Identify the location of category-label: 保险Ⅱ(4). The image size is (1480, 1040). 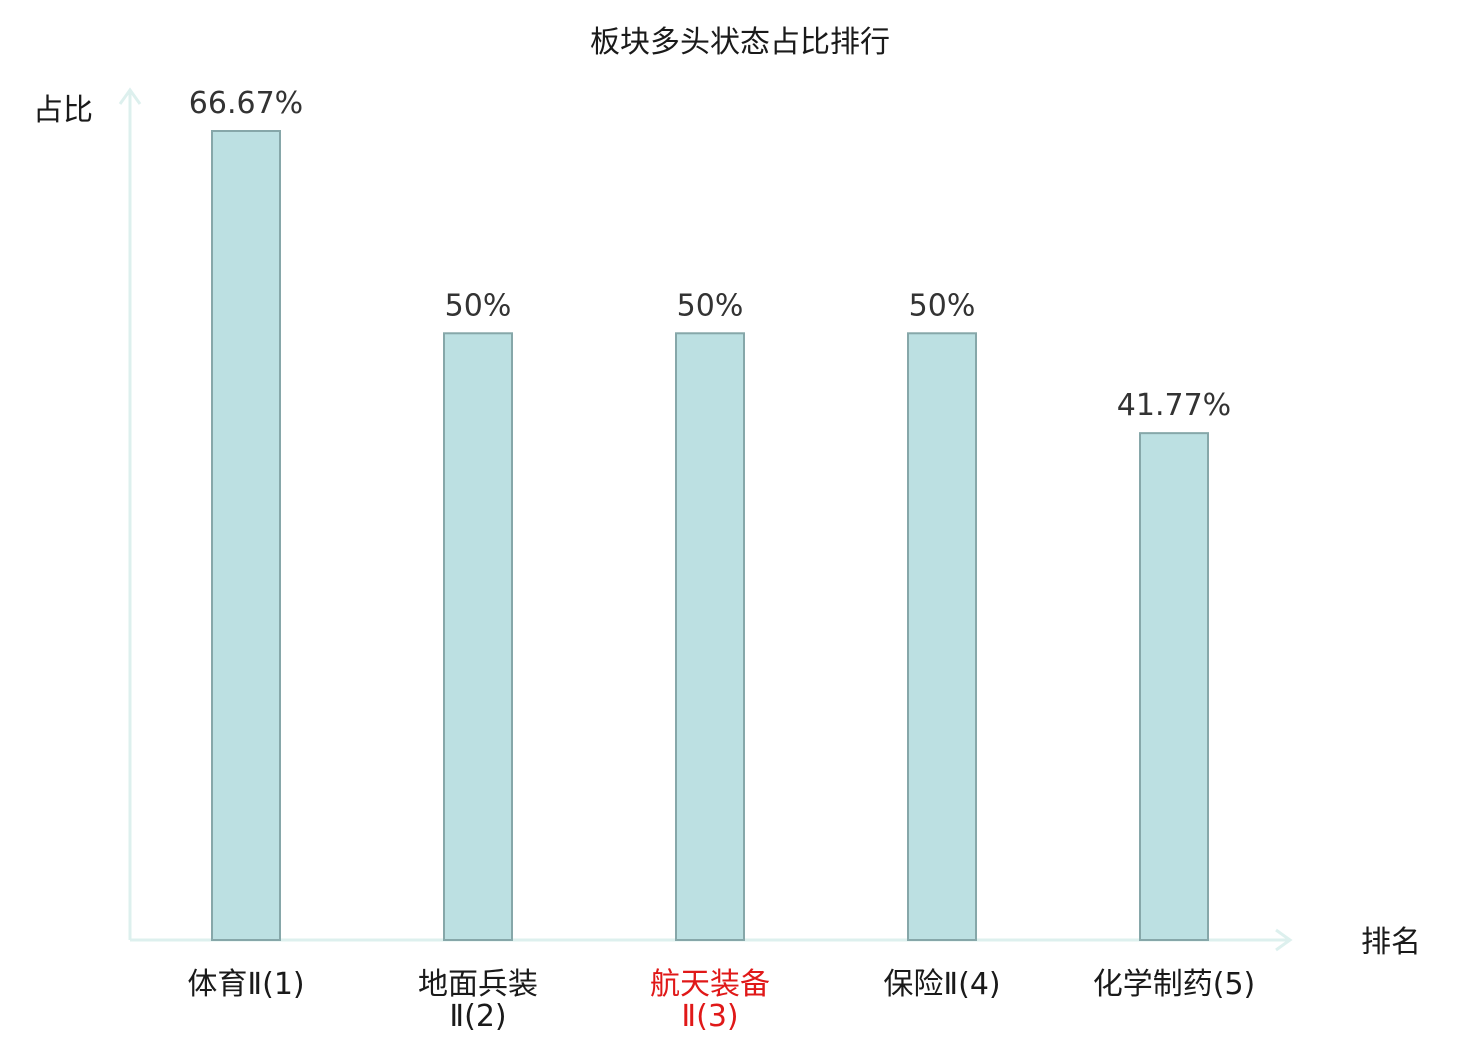
(941, 984).